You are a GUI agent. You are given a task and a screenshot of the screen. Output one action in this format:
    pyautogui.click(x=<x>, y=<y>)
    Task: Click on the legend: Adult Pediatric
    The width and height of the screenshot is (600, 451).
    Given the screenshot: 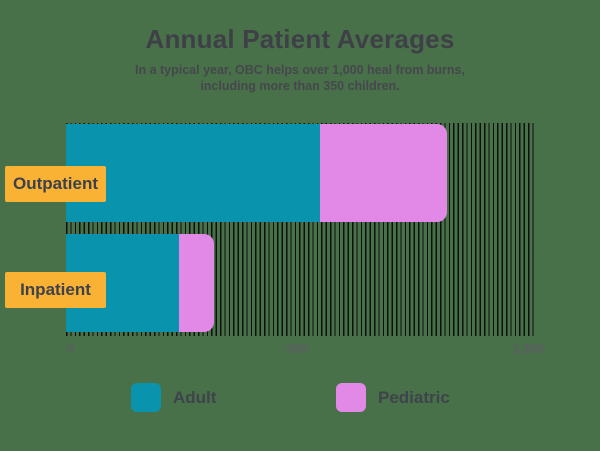 What is the action you would take?
    pyautogui.click(x=300, y=398)
    